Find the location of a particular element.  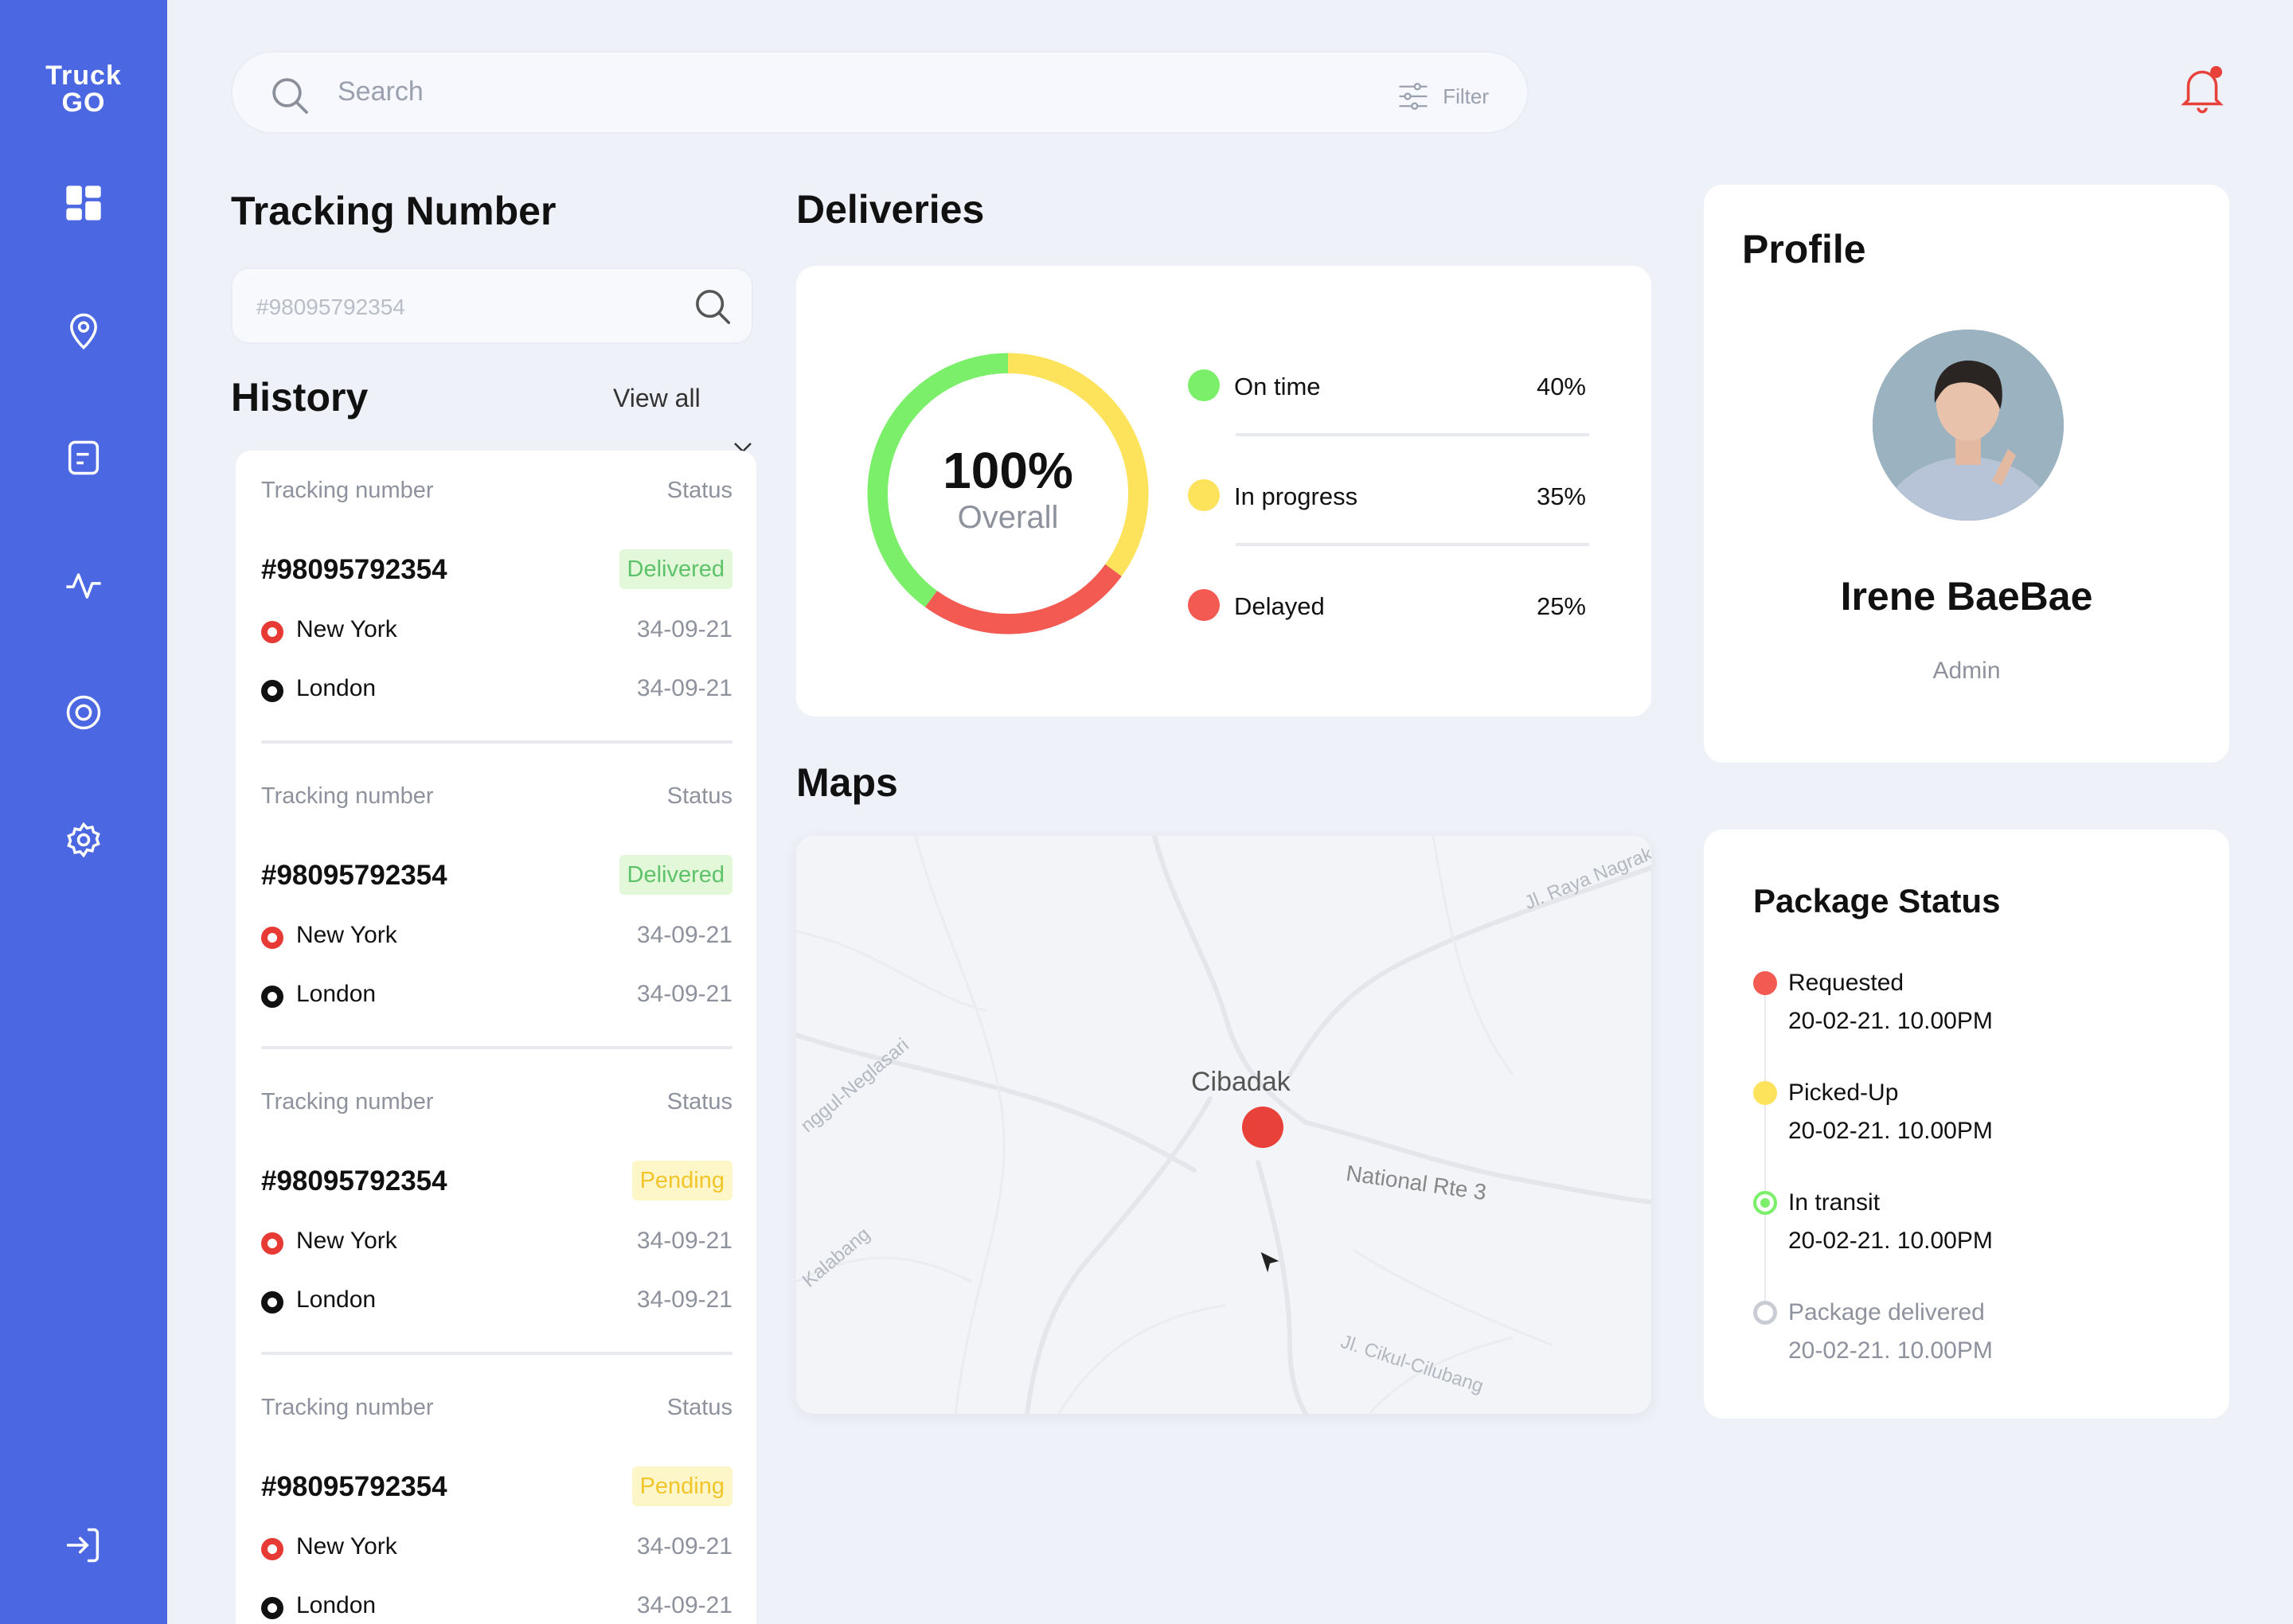

nav-logout is located at coordinates (83, 1545).